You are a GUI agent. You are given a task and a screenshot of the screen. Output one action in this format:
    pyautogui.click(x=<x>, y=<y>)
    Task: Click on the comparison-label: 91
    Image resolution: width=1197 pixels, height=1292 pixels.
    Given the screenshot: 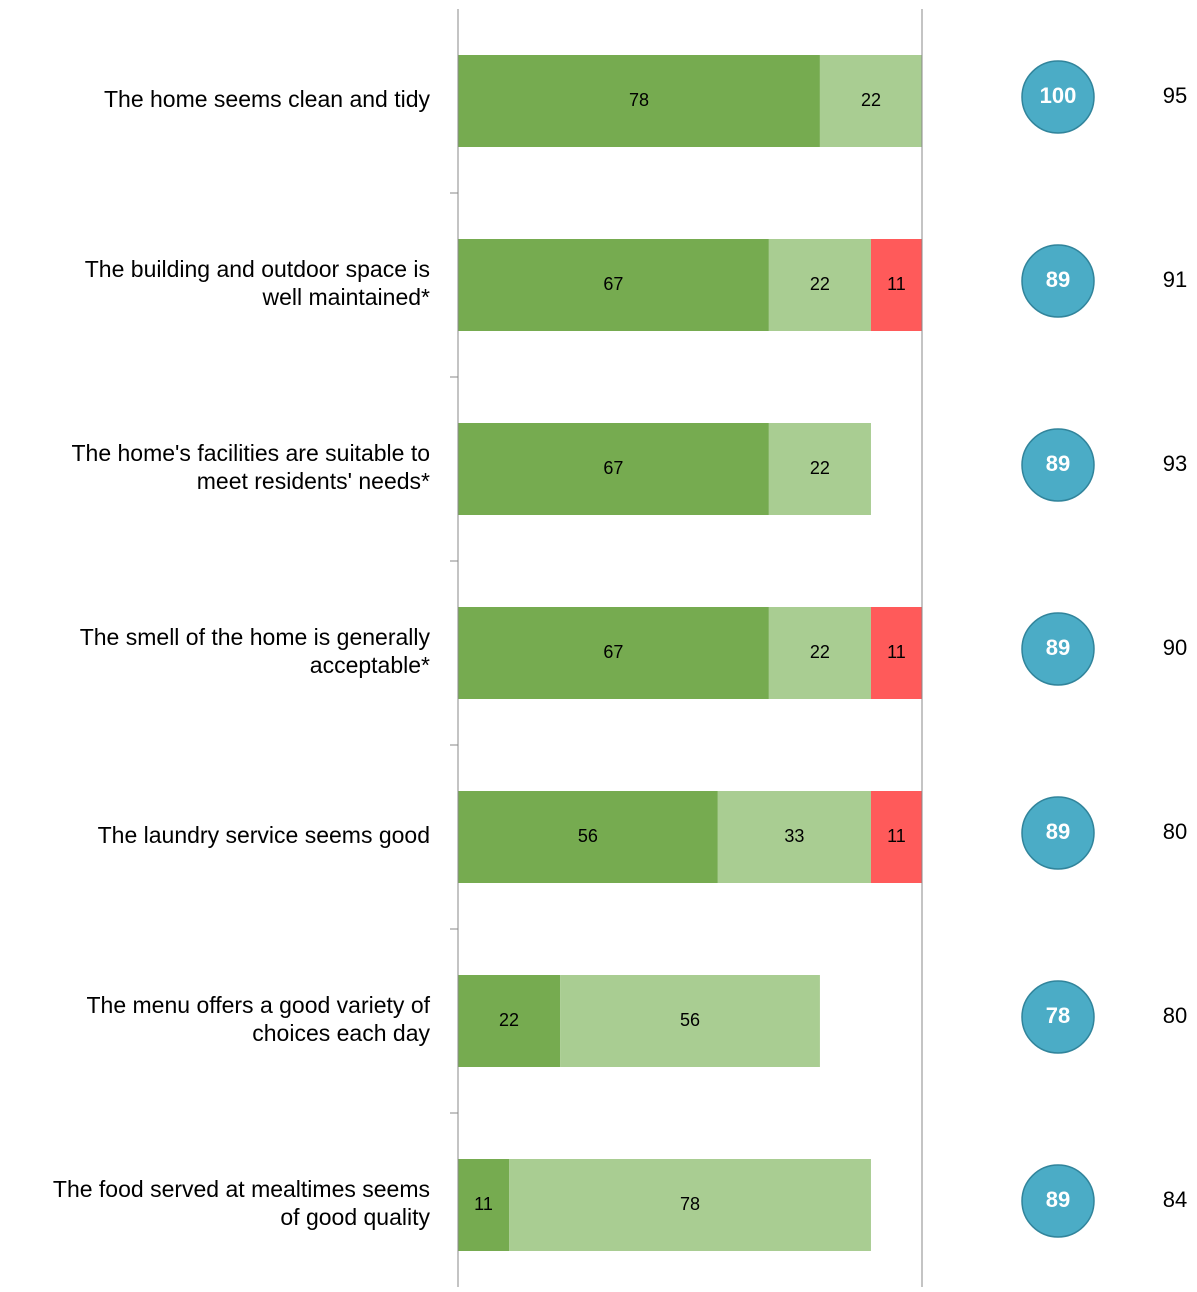 What is the action you would take?
    pyautogui.click(x=1175, y=279)
    